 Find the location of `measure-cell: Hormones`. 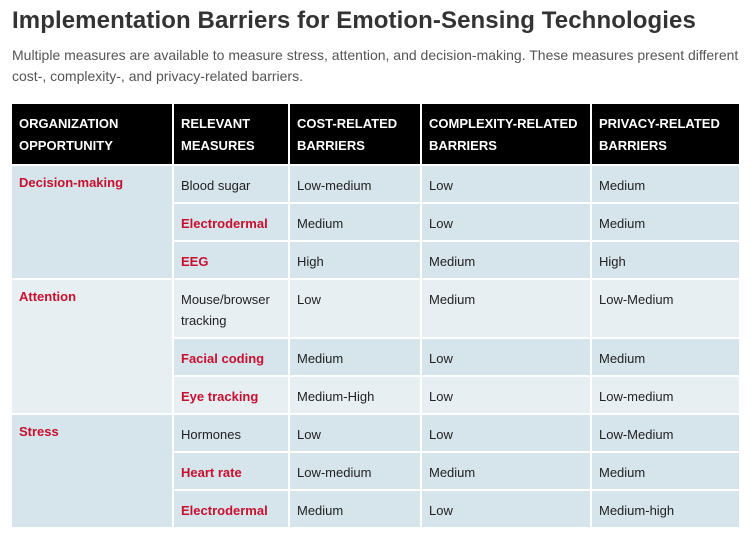

measure-cell: Hormones is located at coordinates (230, 432).